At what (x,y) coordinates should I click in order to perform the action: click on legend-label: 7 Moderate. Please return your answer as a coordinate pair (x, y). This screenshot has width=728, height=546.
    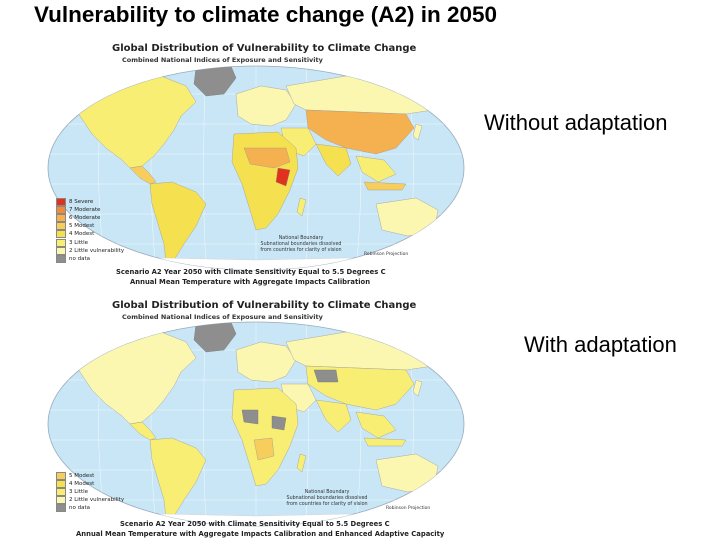
    Looking at the image, I should click on (85, 210).